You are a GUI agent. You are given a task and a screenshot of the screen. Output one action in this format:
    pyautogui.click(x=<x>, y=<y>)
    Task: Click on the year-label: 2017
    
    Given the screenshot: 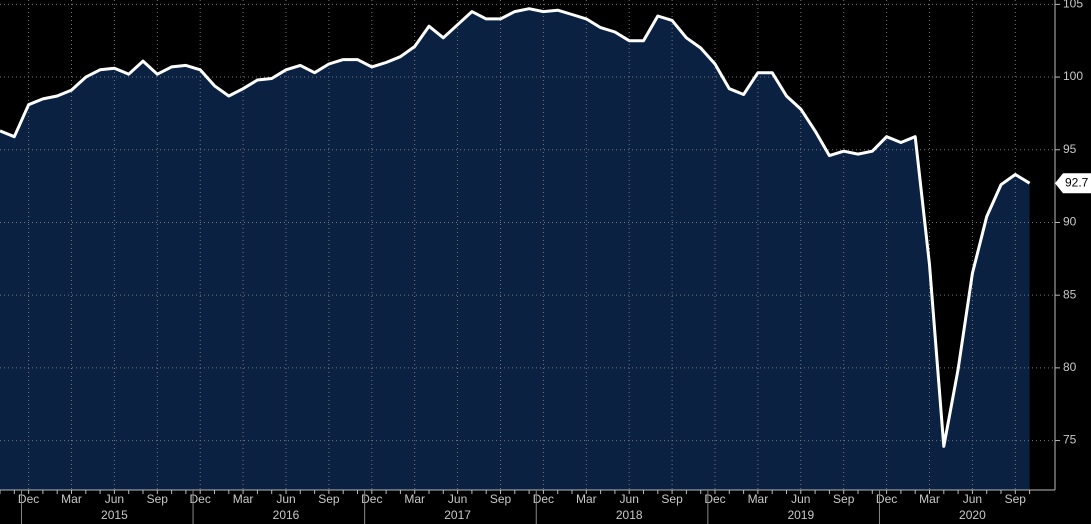 What is the action you would take?
    pyautogui.click(x=457, y=515)
    